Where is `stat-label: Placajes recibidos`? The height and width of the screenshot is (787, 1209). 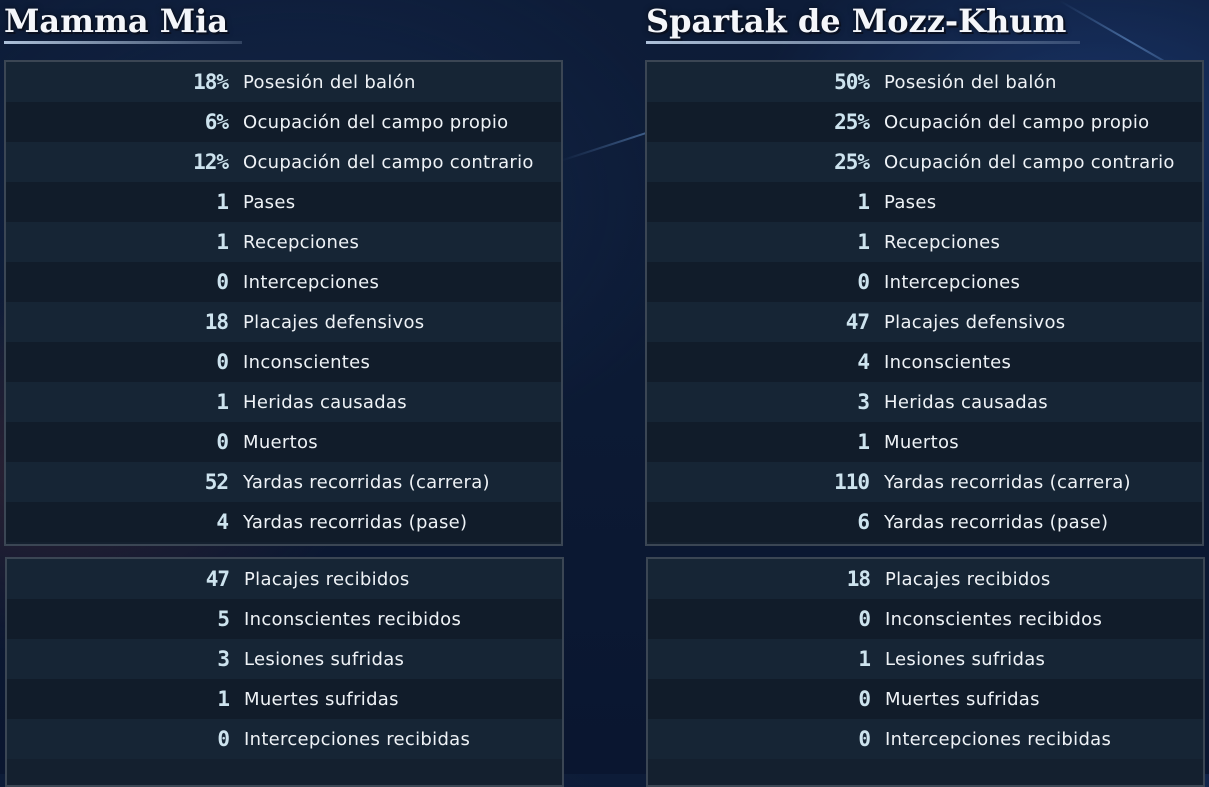 stat-label: Placajes recibidos is located at coordinates (327, 579).